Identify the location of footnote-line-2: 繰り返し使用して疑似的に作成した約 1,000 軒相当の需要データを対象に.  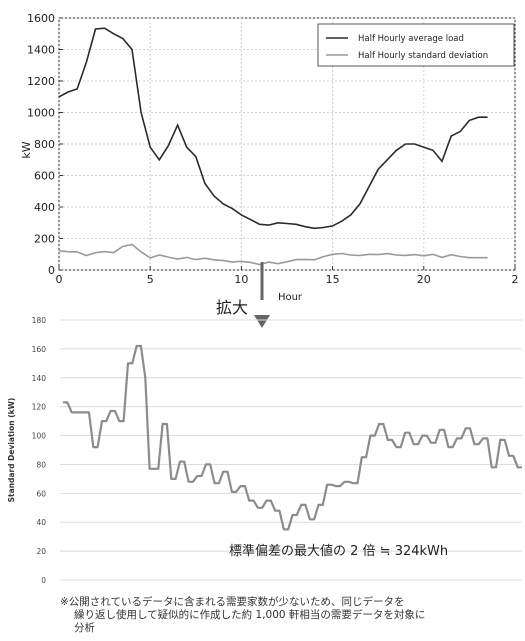
(250, 615).